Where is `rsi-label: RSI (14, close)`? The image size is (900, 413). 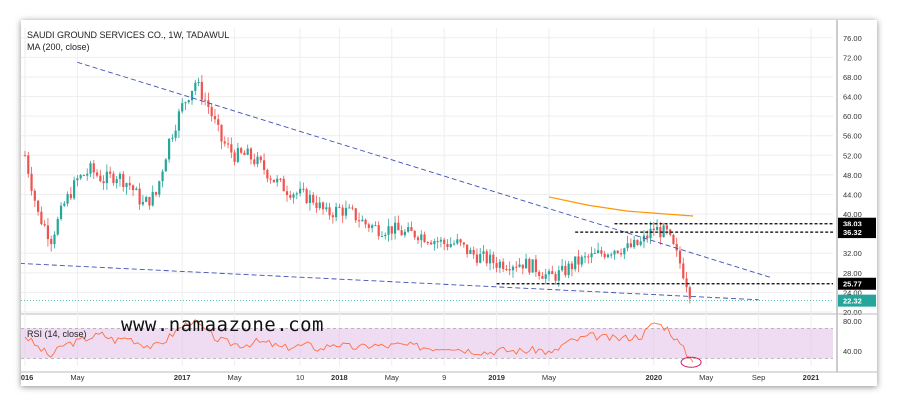
rsi-label: RSI (14, close) is located at coordinates (57, 334).